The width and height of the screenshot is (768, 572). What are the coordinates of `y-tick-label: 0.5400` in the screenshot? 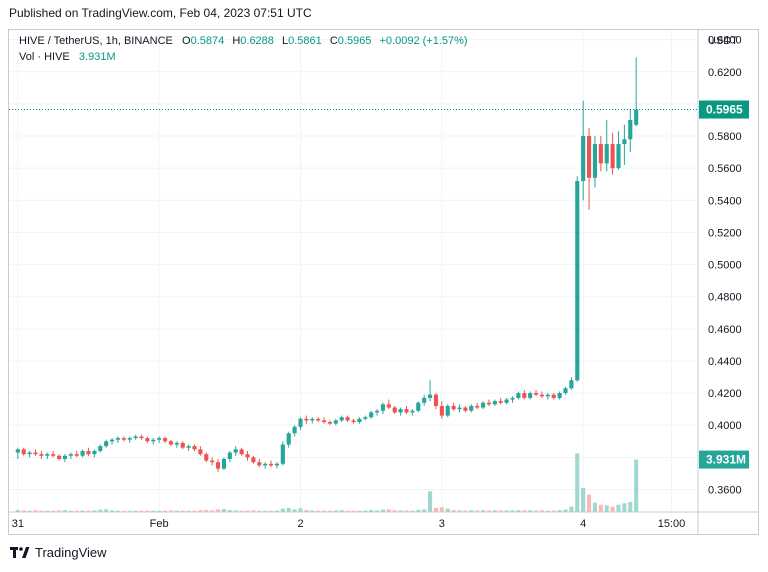 It's located at (725, 201).